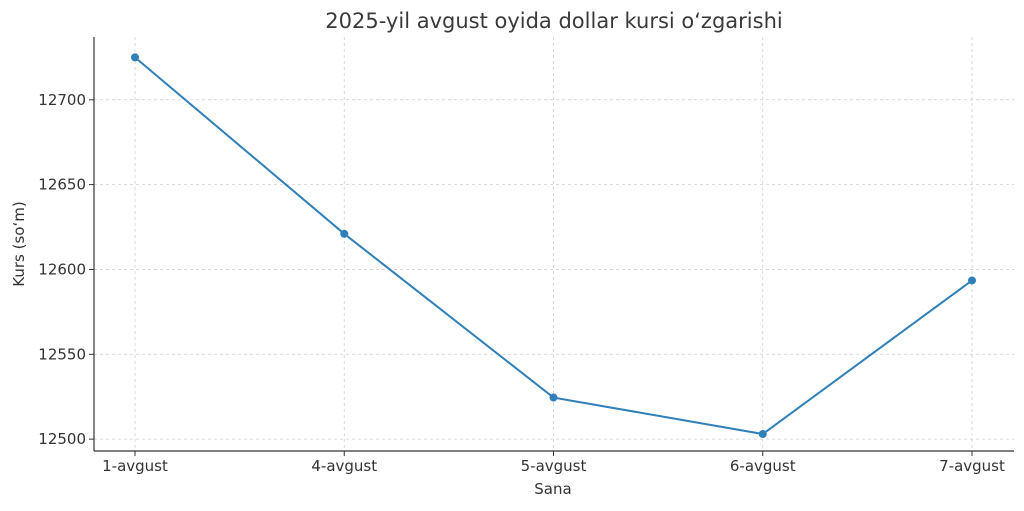 The image size is (1024, 511). What do you see at coordinates (62, 439) in the screenshot?
I see `y-tick-label: 12500` at bounding box center [62, 439].